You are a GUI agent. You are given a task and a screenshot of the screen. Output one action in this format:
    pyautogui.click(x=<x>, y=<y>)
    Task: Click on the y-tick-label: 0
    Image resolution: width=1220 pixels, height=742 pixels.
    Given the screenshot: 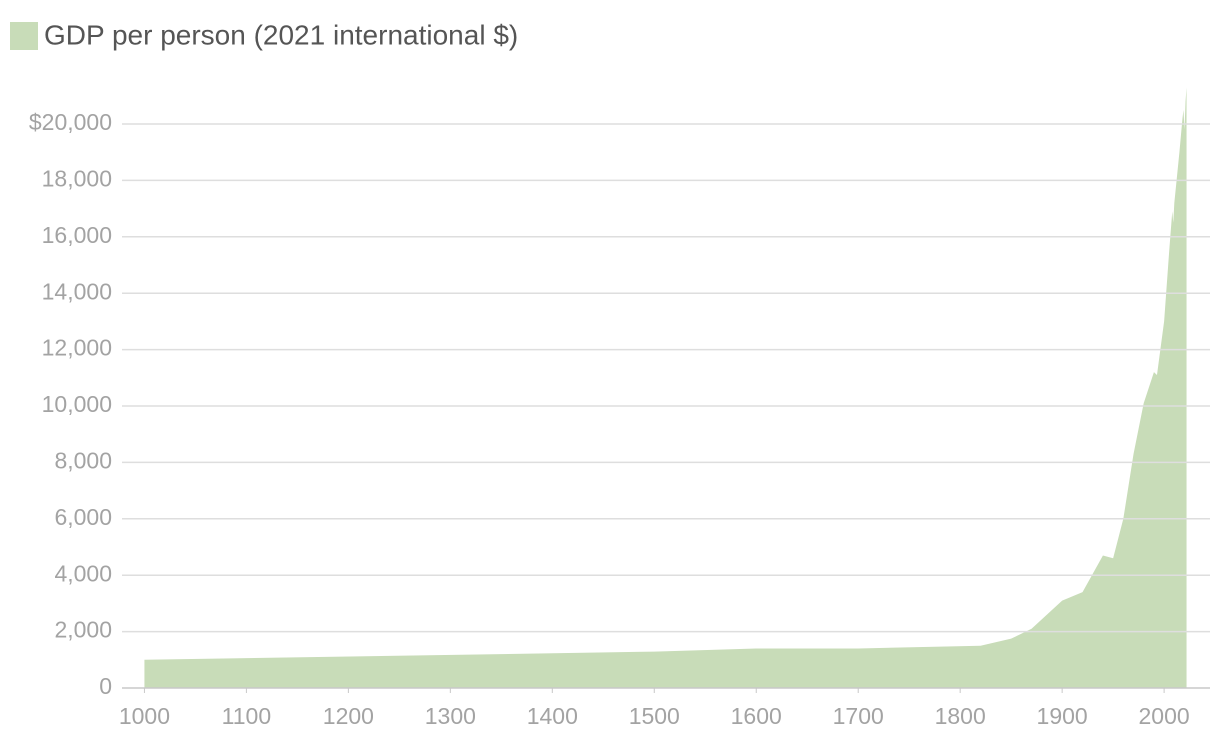 What is the action you would take?
    pyautogui.click(x=105, y=686)
    